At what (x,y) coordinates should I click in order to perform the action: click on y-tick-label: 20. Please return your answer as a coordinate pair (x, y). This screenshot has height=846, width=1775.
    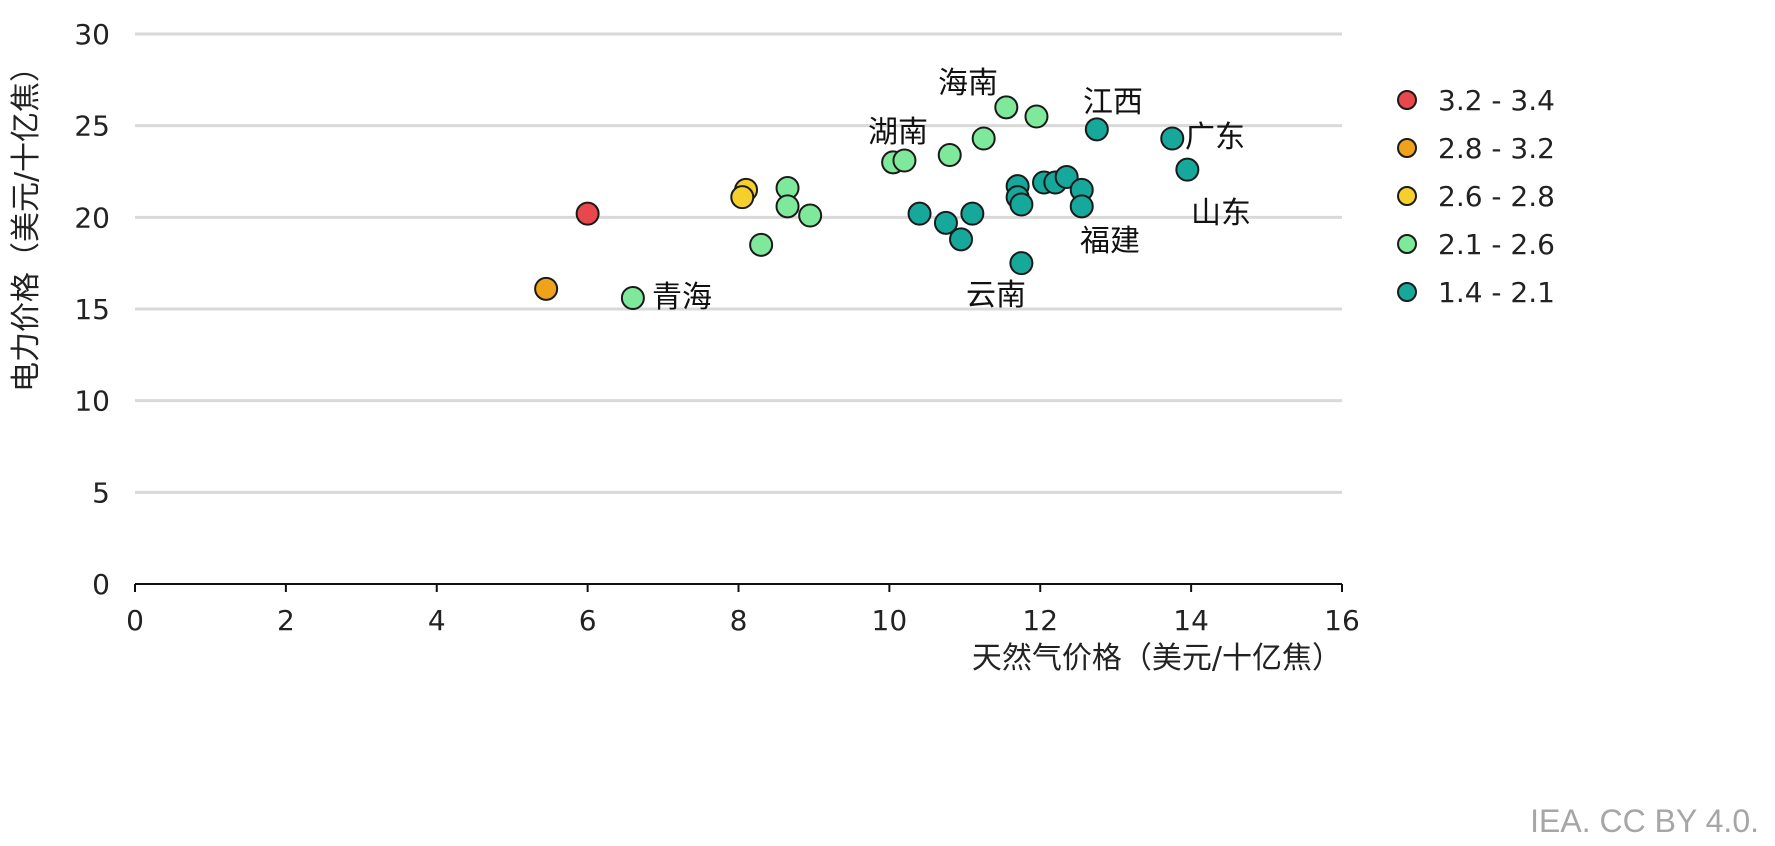
    Looking at the image, I should click on (92, 217).